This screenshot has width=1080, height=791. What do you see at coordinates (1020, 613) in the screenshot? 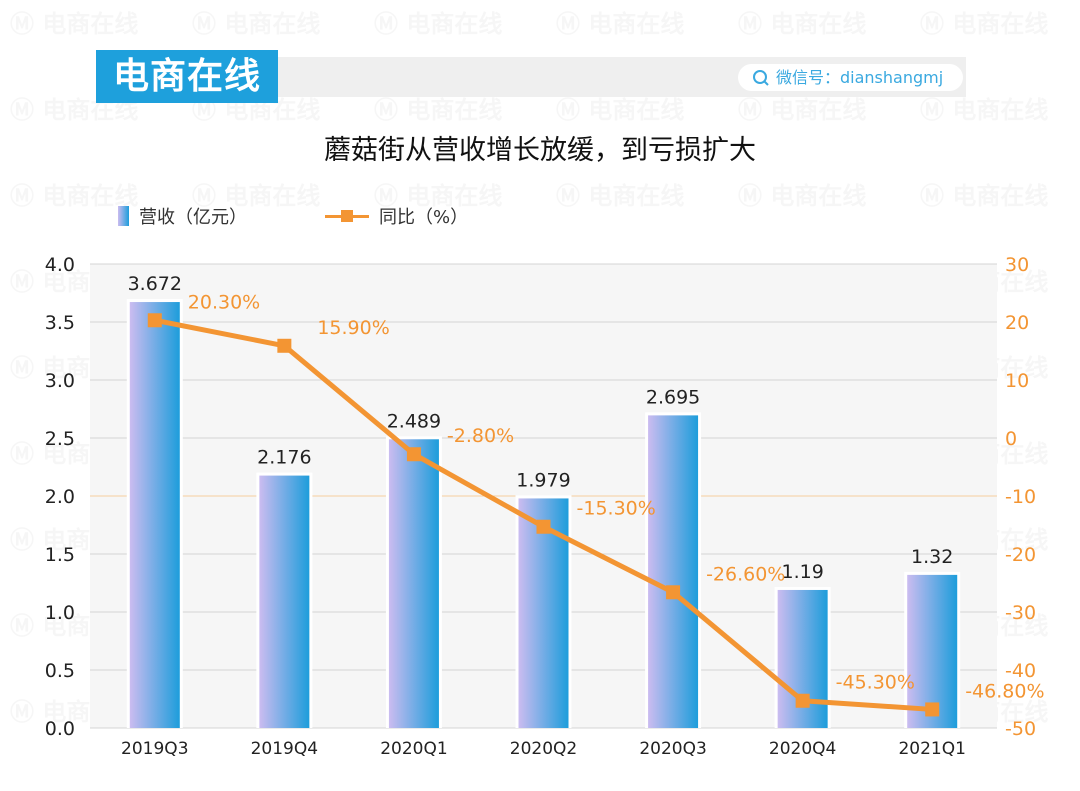
I see `right-tick-label: -30` at bounding box center [1020, 613].